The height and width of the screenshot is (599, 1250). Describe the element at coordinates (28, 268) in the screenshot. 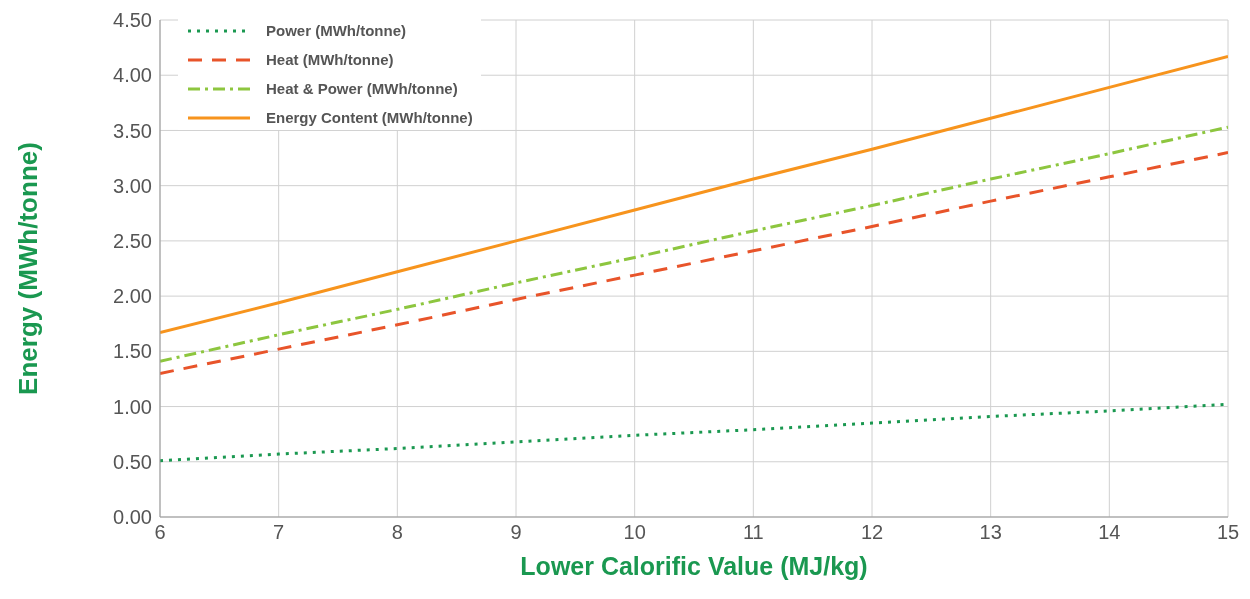

I see `y-axis-title: Energy (MWh/tonne)` at that location.